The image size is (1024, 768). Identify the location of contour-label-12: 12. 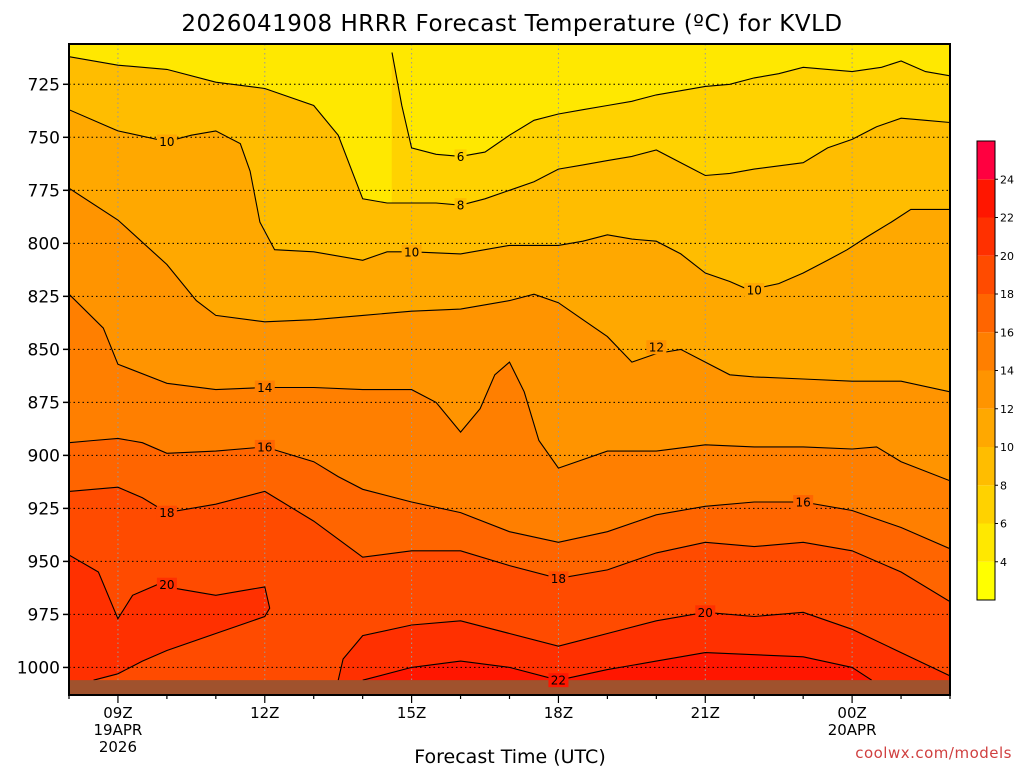
(656, 347).